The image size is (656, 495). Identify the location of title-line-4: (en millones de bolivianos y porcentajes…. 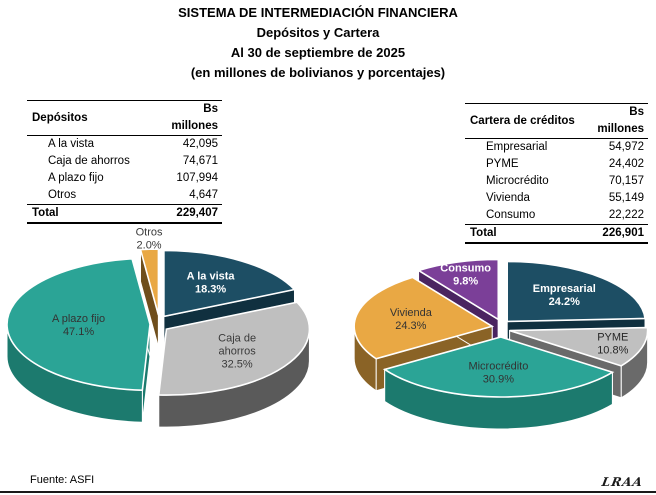
(318, 72).